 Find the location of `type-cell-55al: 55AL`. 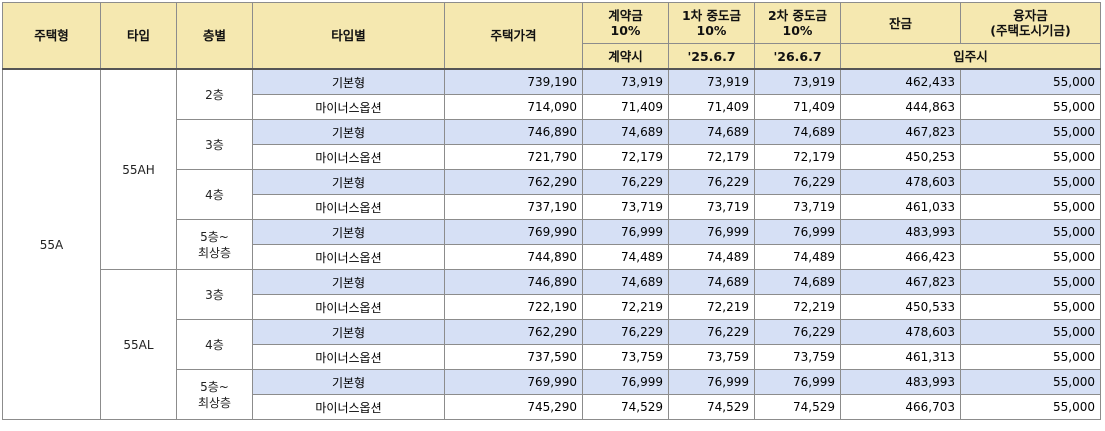

type-cell-55al: 55AL is located at coordinates (138, 344).